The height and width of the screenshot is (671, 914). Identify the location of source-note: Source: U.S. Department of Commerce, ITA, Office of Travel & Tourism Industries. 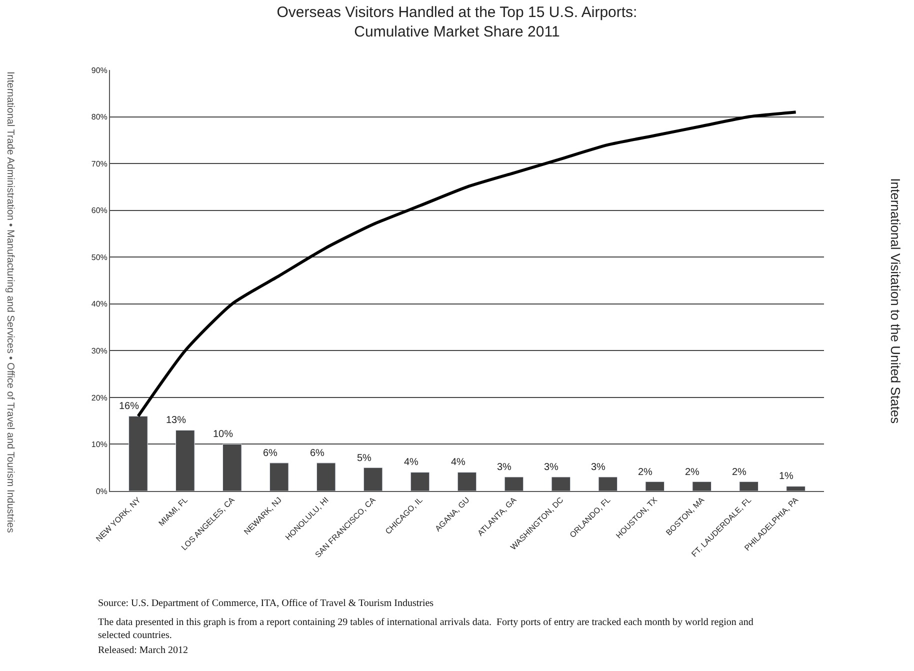
(266, 603).